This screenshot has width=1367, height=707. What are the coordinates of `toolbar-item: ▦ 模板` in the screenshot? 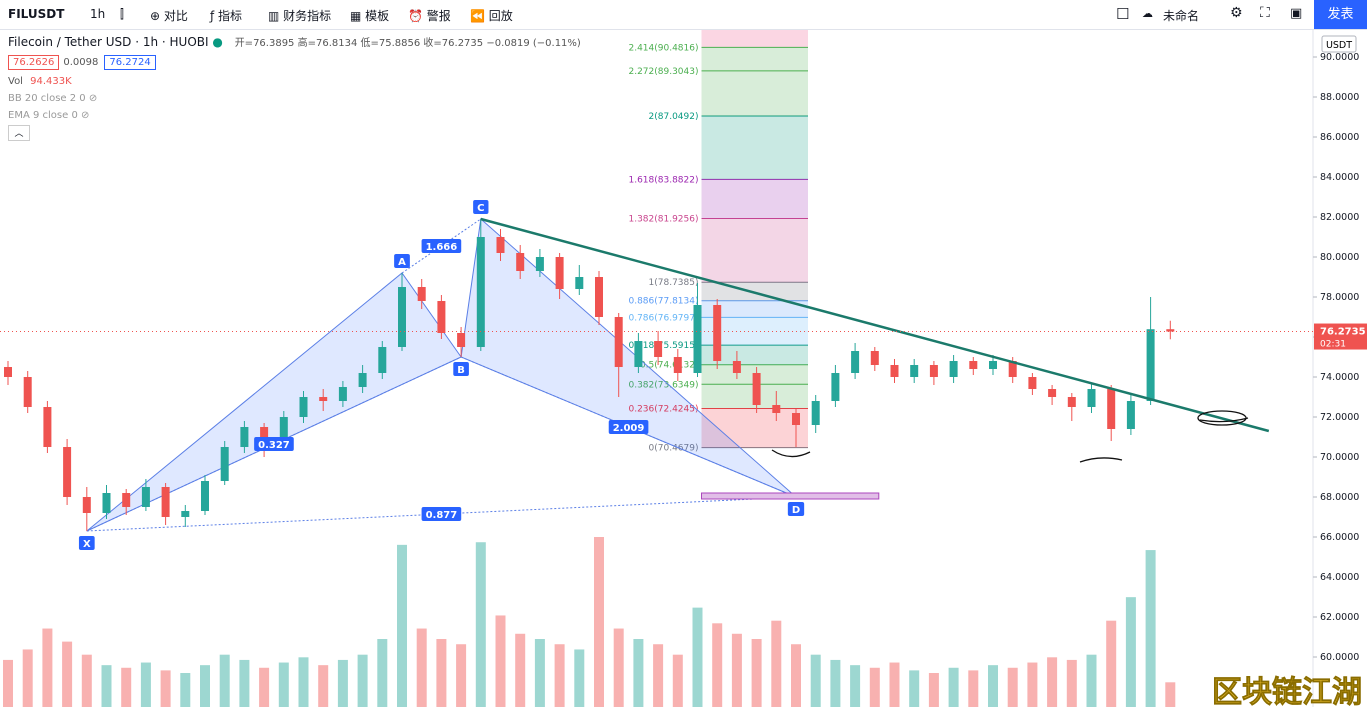 It's located at (369, 15).